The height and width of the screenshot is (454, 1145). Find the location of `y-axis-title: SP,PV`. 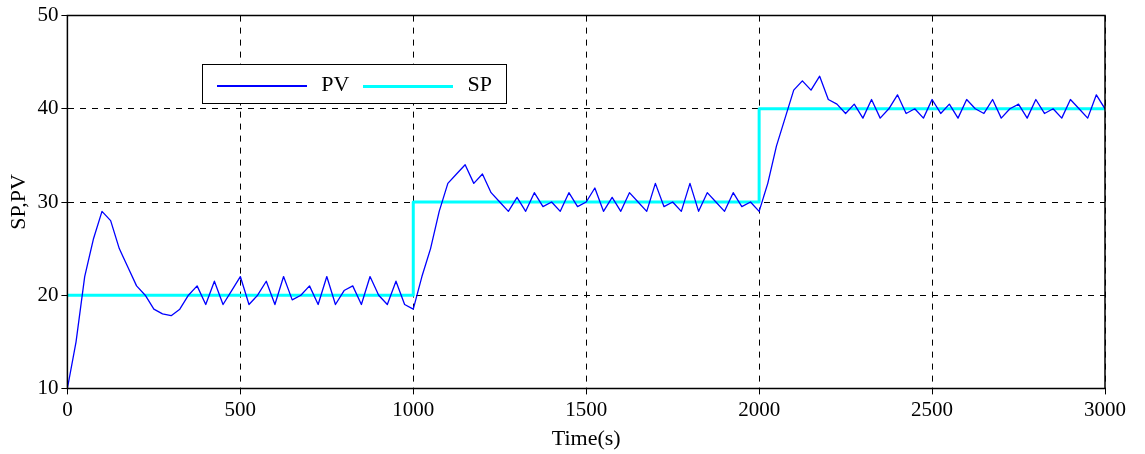

y-axis-title: SP,PV is located at coordinates (17, 202).